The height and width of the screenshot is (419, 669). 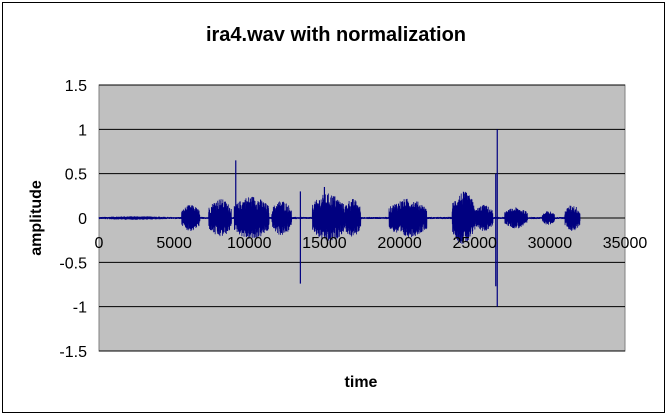 What do you see at coordinates (324, 243) in the screenshot?
I see `x-tick-label: 15000` at bounding box center [324, 243].